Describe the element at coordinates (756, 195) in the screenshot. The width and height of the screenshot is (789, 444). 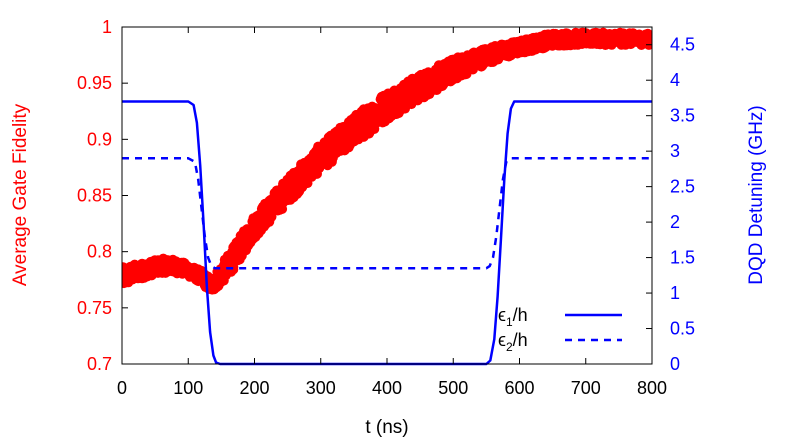
I see `y-axis-right-label: DQD Detuning (GHz)` at that location.